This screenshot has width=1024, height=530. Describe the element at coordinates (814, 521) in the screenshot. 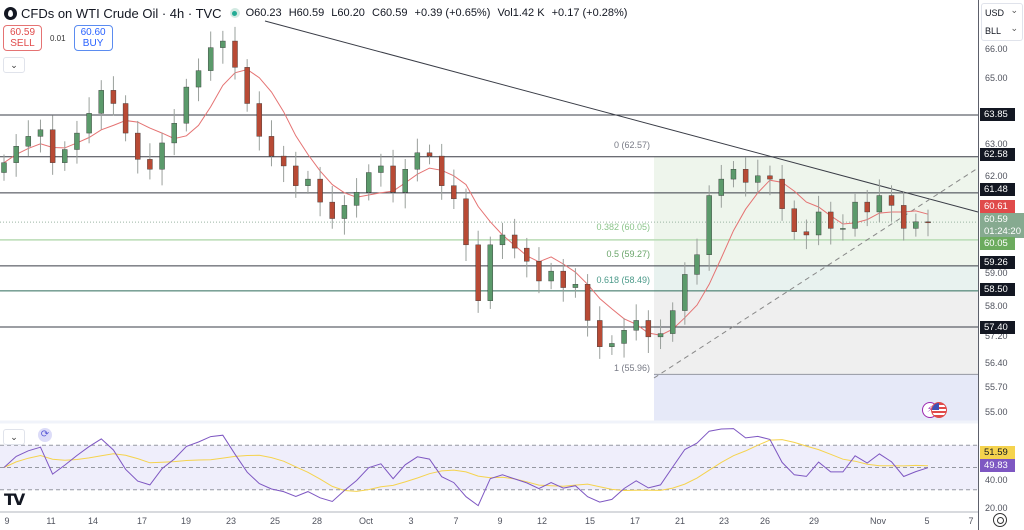

I see `time-tick: 29` at that location.